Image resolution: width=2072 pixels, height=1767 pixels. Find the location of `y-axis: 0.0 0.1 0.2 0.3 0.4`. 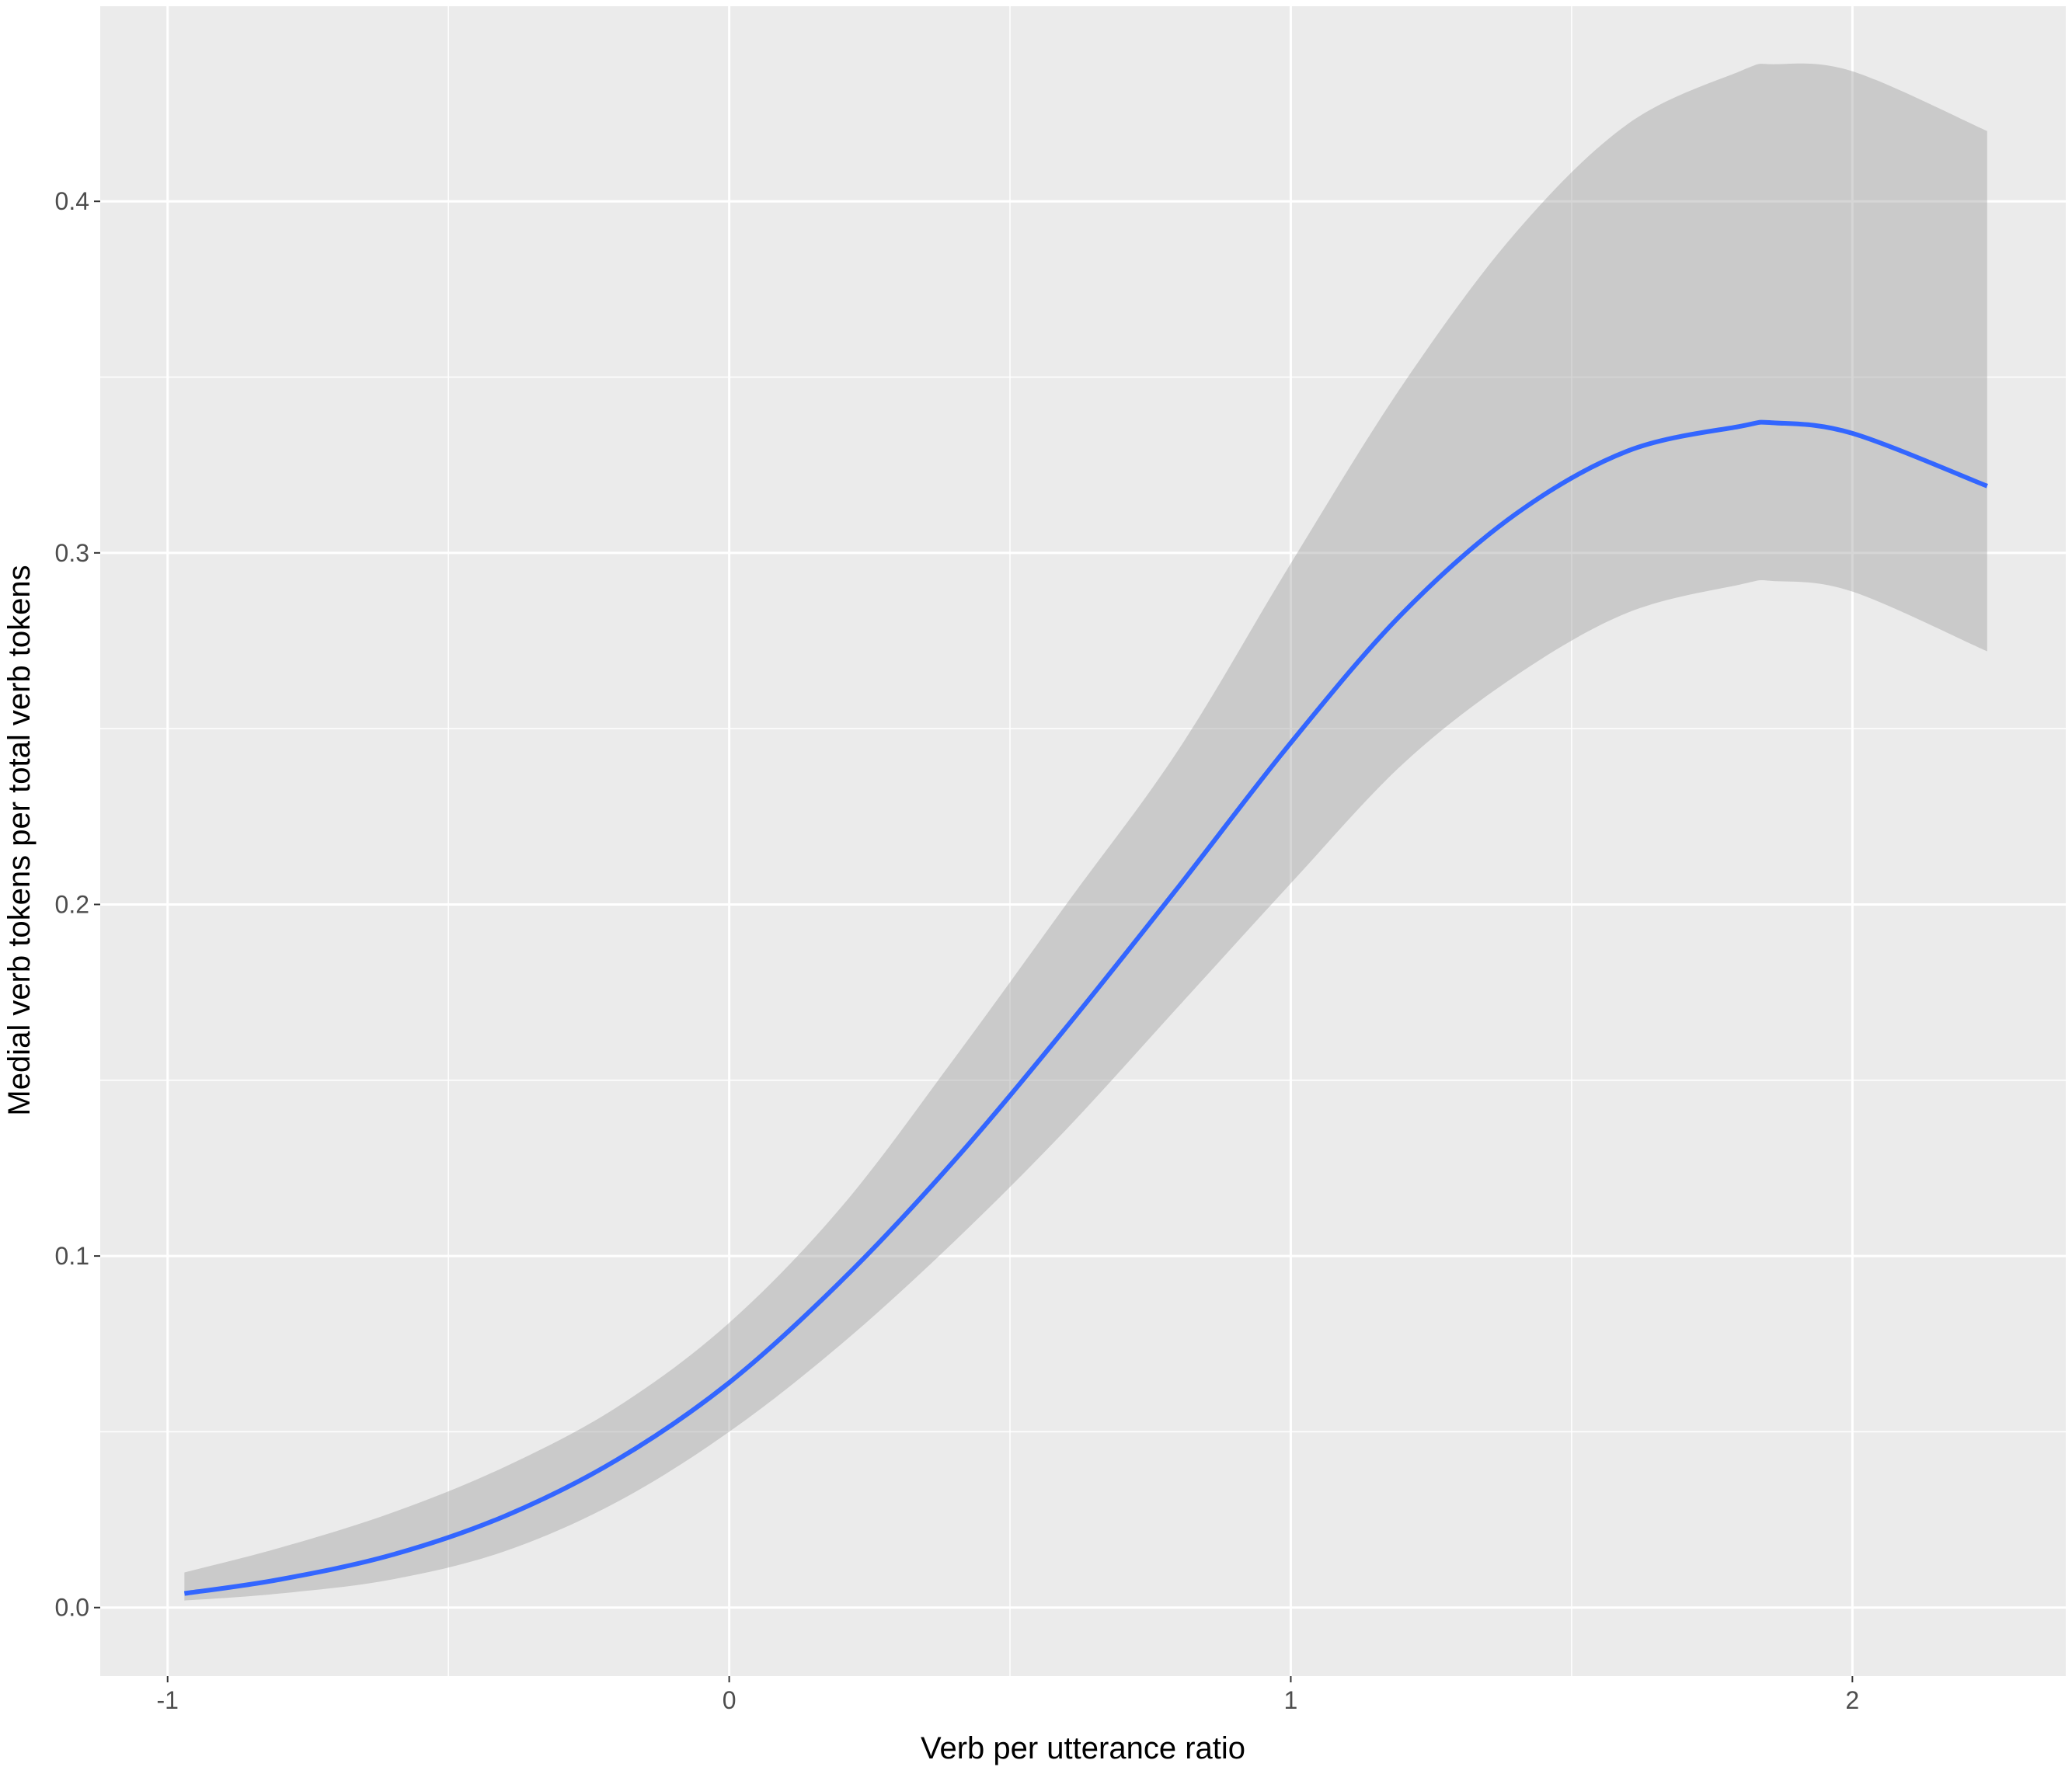

y-axis: 0.0 0.1 0.2 0.3 0.4 is located at coordinates (77, 904).